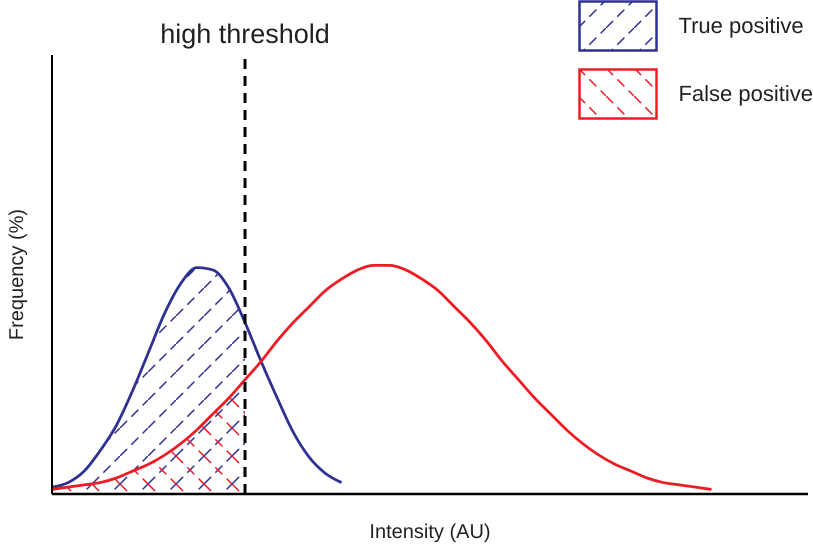 This screenshot has width=813, height=554. Describe the element at coordinates (17, 274) in the screenshot. I see `y-axis-title: Frequency (%)` at that location.